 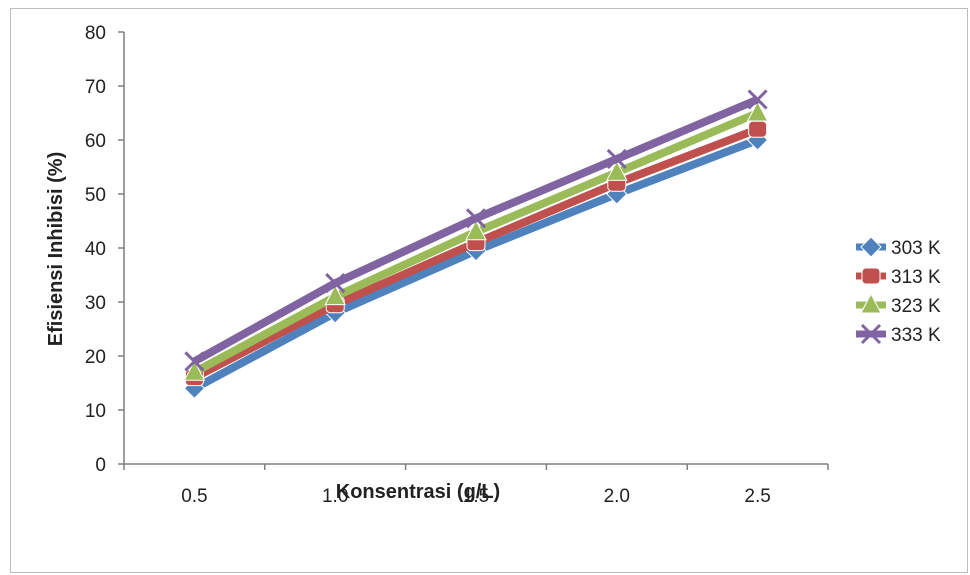 What do you see at coordinates (95, 87) in the screenshot?
I see `y-tick-label: 70` at bounding box center [95, 87].